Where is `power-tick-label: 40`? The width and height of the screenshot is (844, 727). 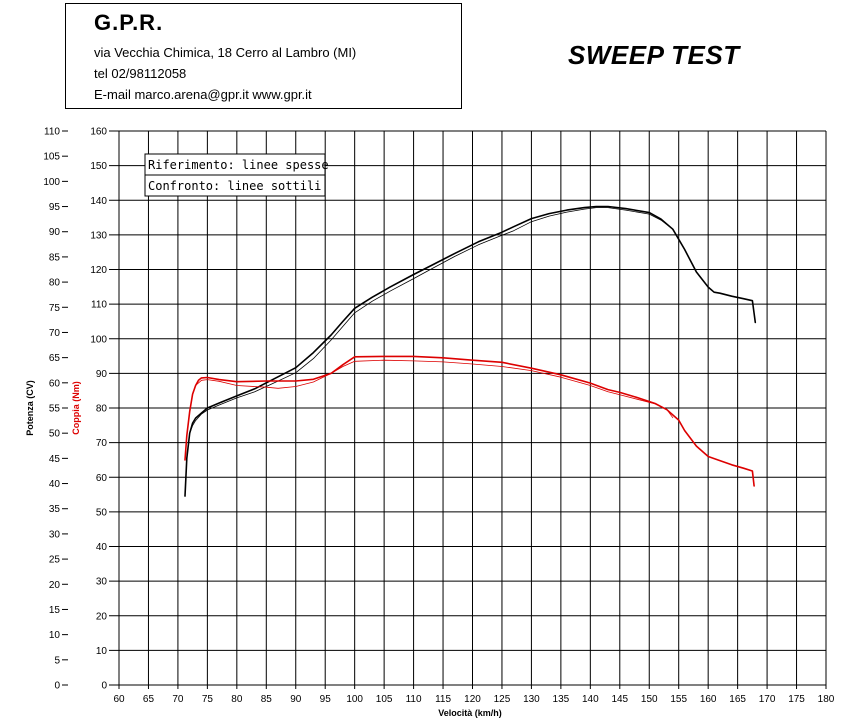
power-tick-label: 40 is located at coordinates (55, 484).